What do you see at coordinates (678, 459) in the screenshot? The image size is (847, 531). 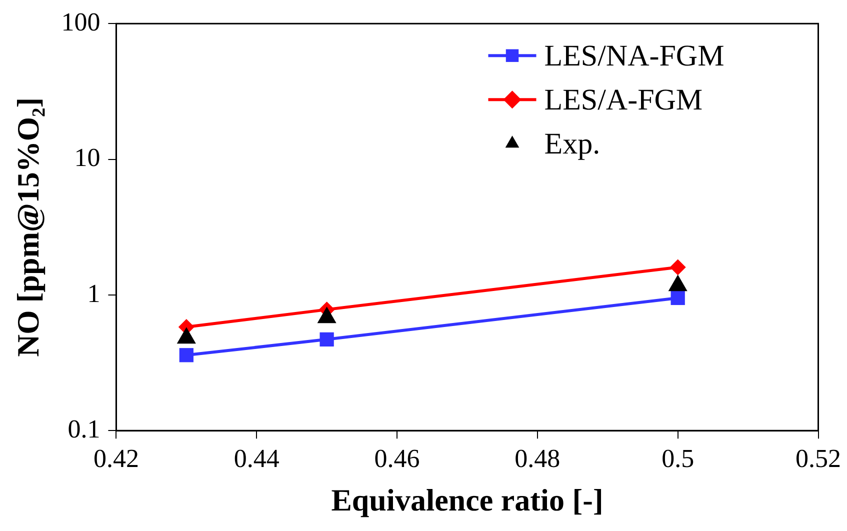 I see `x-tick-label: 0.5` at bounding box center [678, 459].